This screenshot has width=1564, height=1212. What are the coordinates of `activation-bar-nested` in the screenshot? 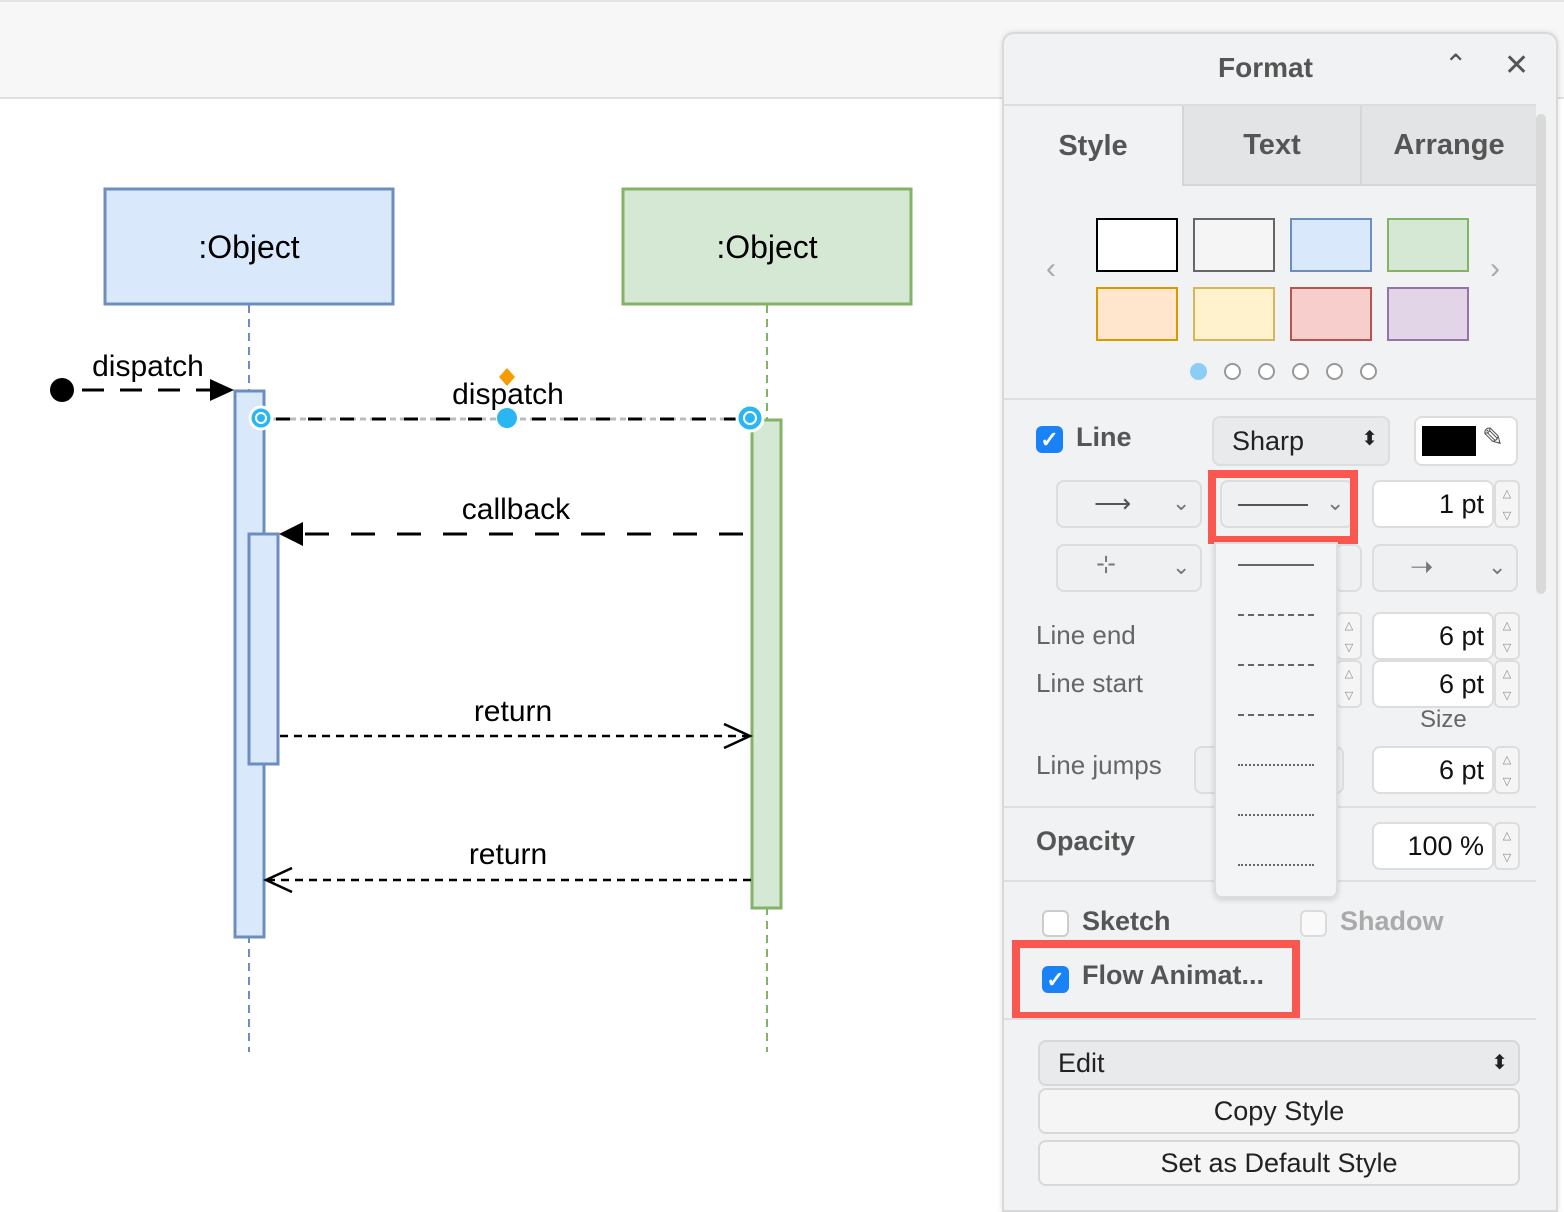 It's located at (263, 649).